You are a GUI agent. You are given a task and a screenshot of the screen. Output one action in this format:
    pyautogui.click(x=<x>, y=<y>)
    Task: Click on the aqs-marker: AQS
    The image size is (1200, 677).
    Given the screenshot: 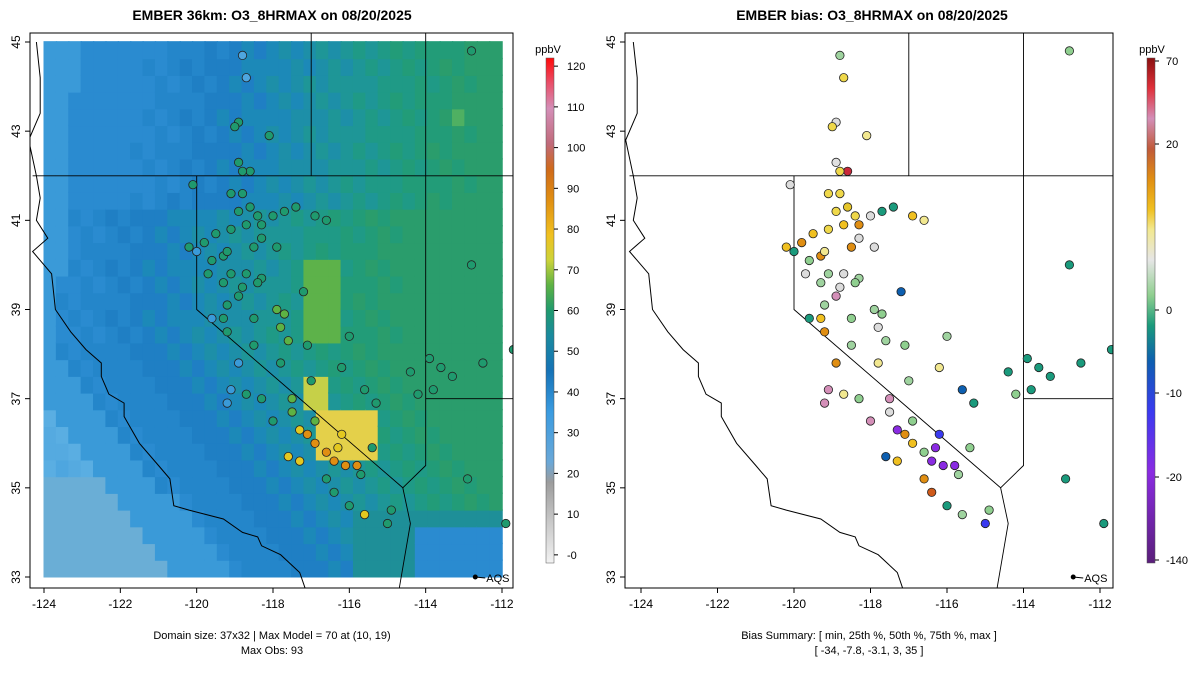 What is the action you would take?
    pyautogui.click(x=491, y=579)
    